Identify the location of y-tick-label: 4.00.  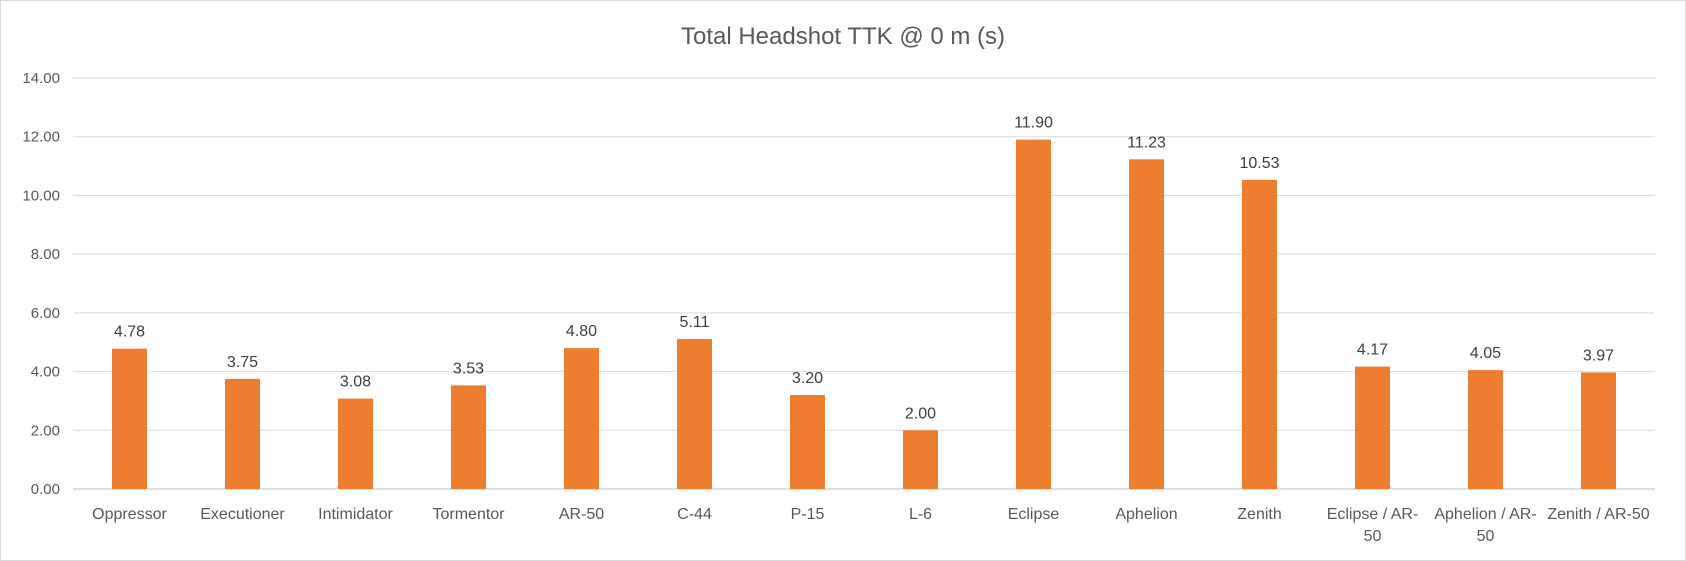
(45, 372).